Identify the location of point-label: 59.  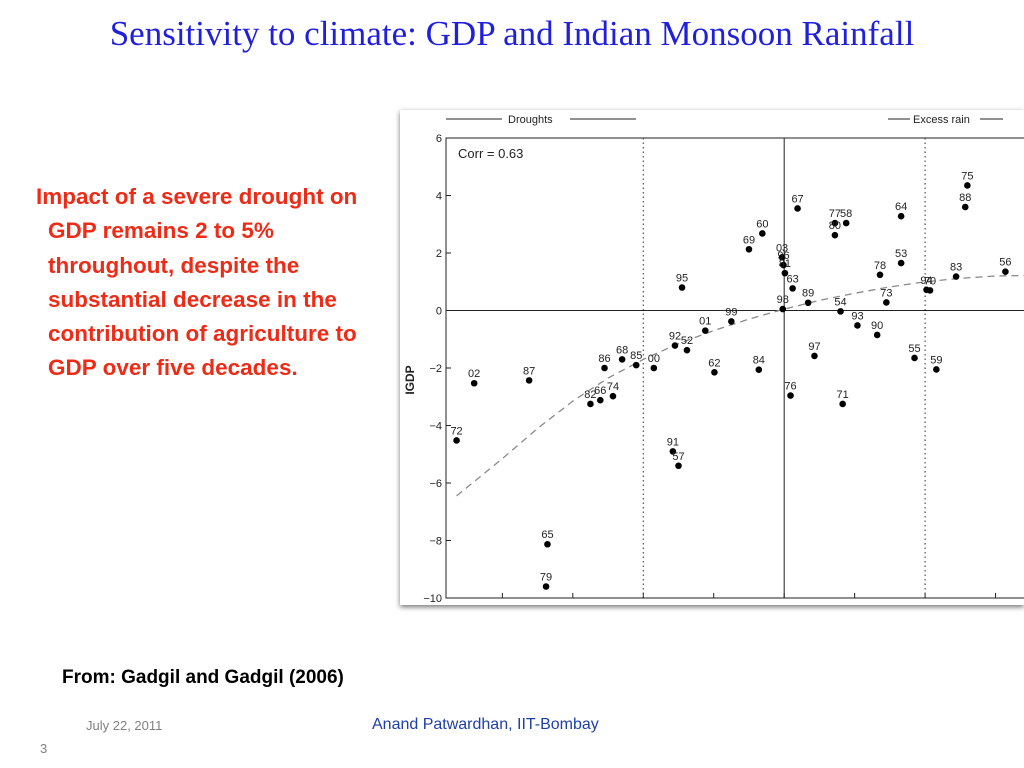
(936, 360).